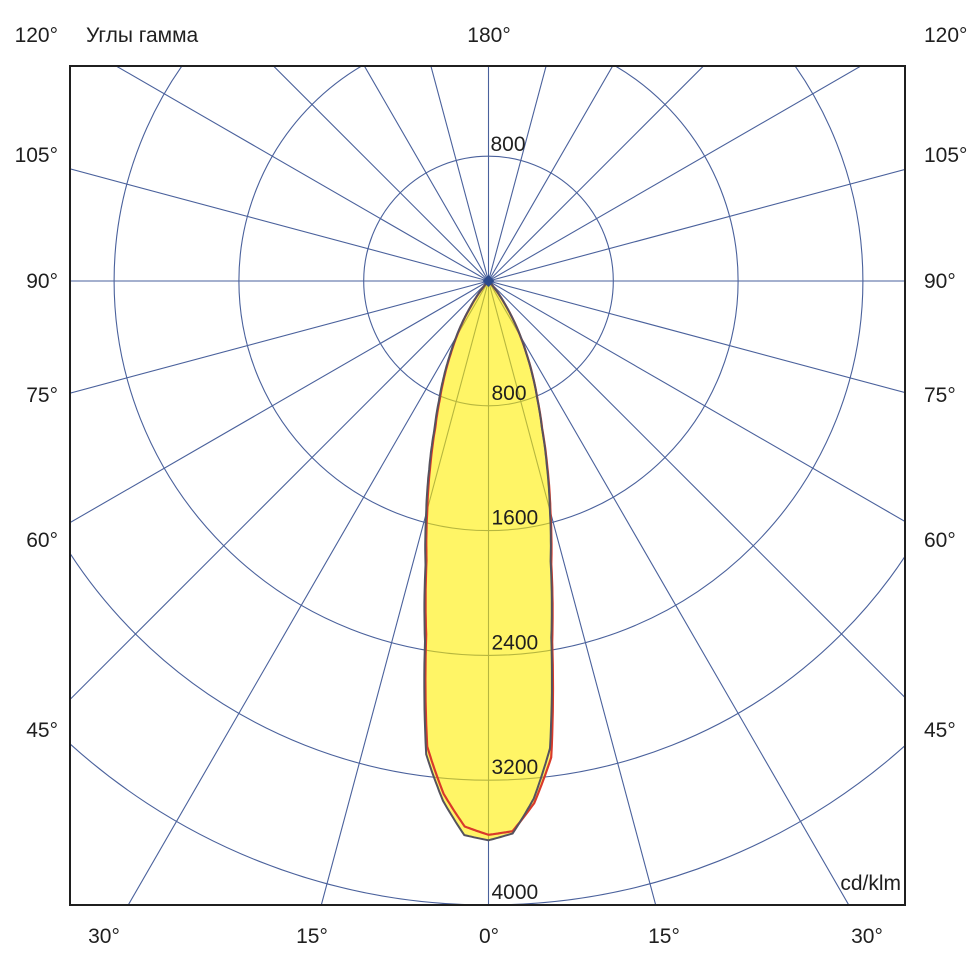 The height and width of the screenshot is (980, 980). I want to click on angle-label-left-75: 75°, so click(42, 395).